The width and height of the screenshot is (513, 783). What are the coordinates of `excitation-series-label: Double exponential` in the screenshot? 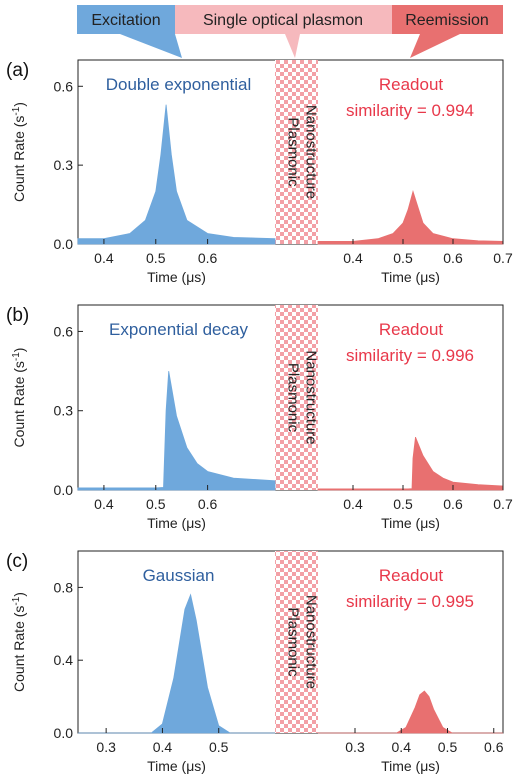 It's located at (179, 84).